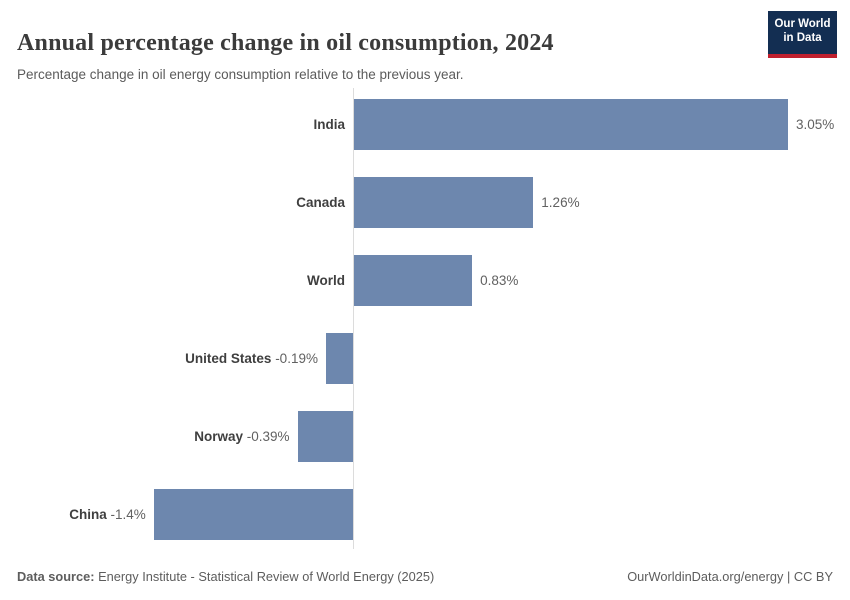 The image size is (850, 600). Describe the element at coordinates (296, 358) in the screenshot. I see `value-label: -0.19%` at that location.